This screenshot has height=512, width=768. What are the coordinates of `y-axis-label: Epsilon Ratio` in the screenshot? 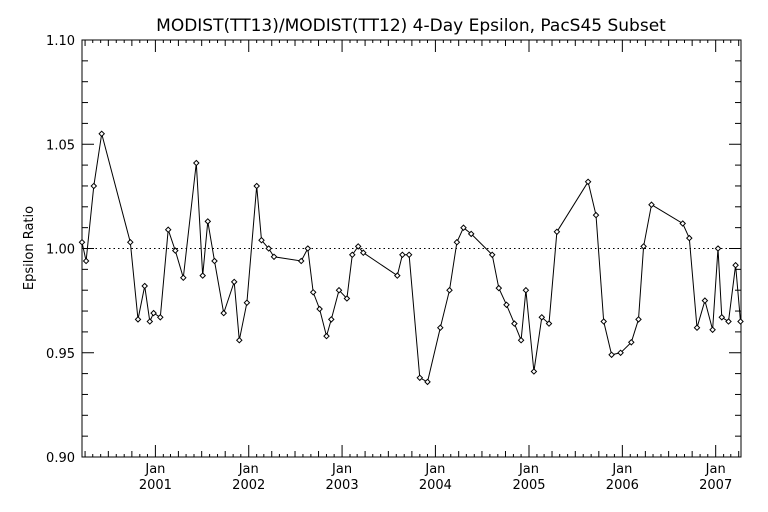 It's located at (29, 248).